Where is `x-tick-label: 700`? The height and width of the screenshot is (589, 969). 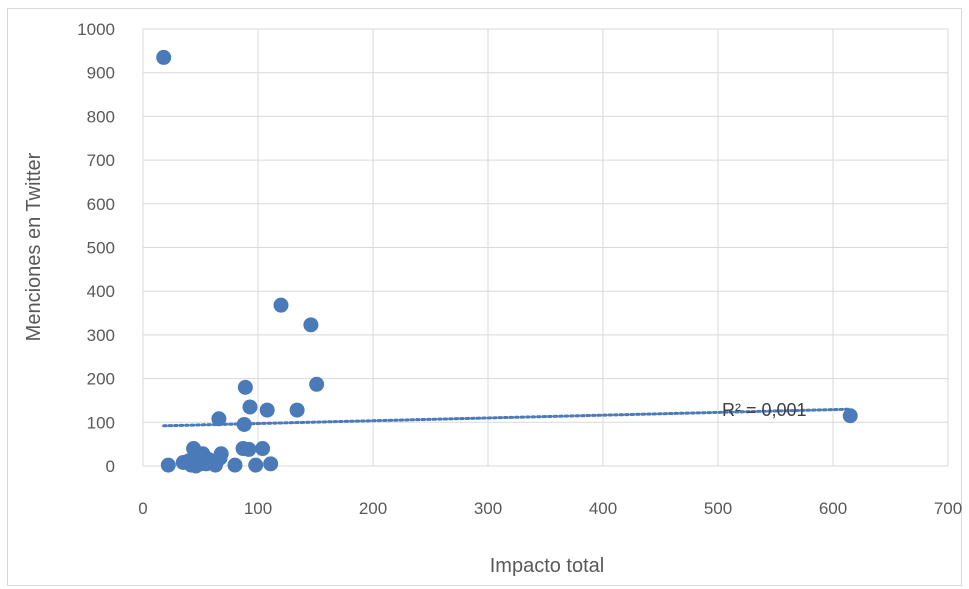
x-tick-label: 700 is located at coordinates (948, 508).